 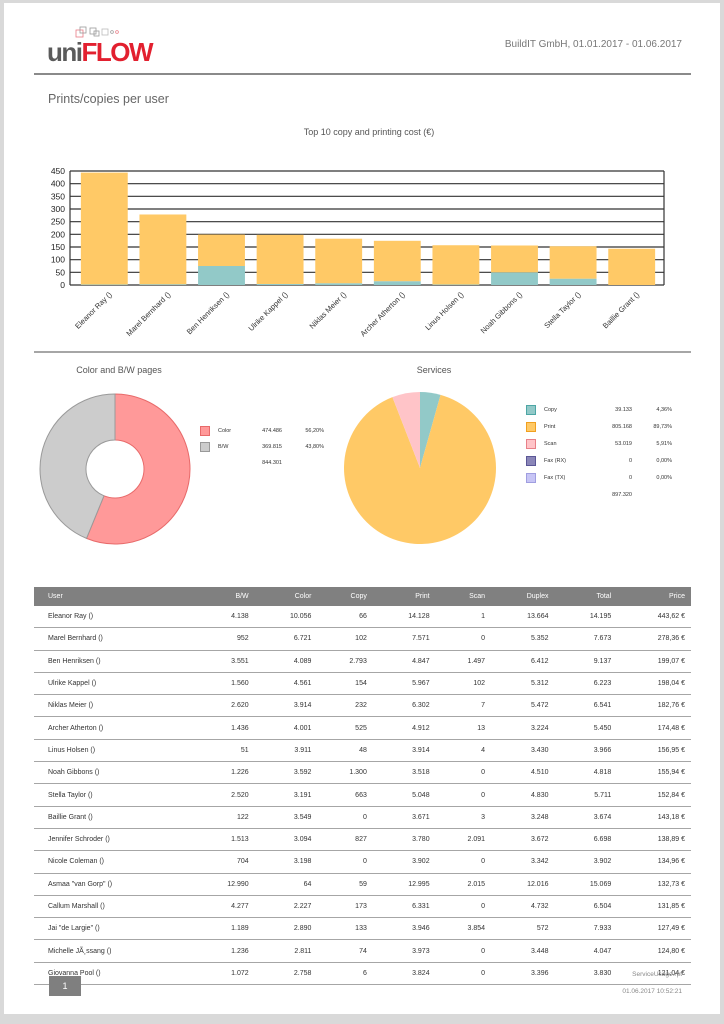 I want to click on cell-price: 156,95 €, so click(x=654, y=751).